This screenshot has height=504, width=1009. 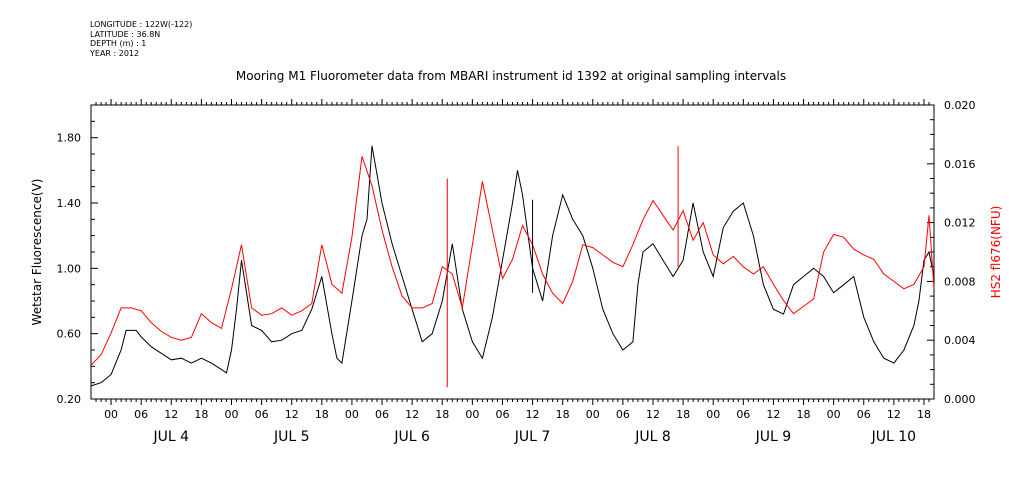 I want to click on y2-tick-label: 0.004, so click(x=960, y=340).